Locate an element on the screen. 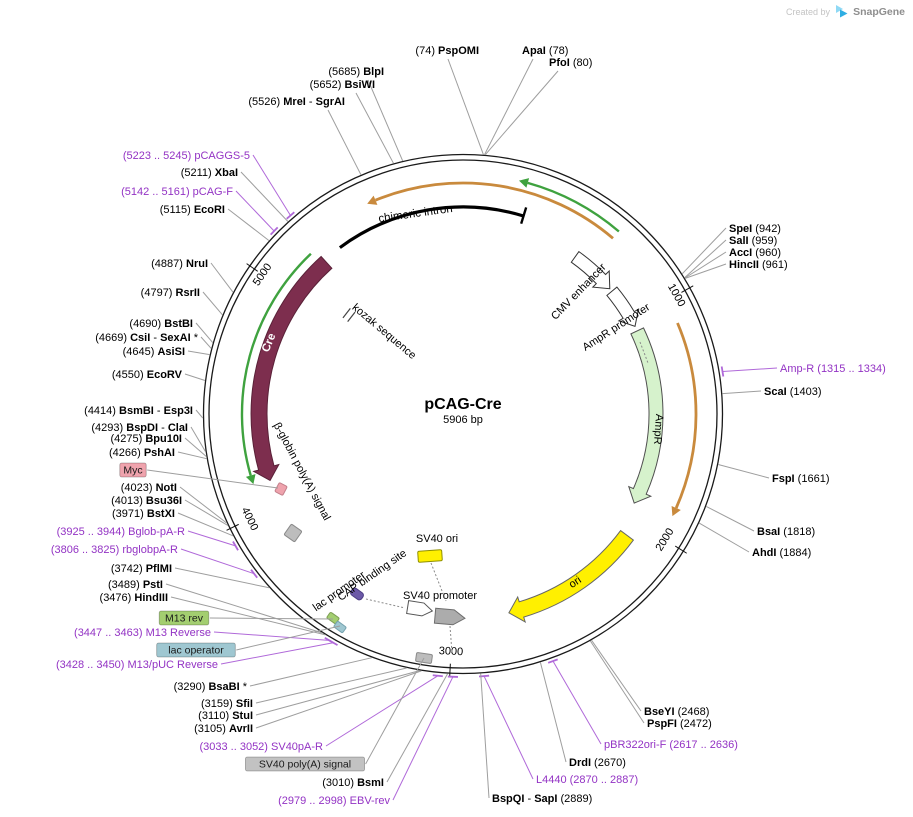 Image resolution: width=913 pixels, height=817 pixels. site-label-AsiSI: (4645) AsiSI is located at coordinates (154, 352).